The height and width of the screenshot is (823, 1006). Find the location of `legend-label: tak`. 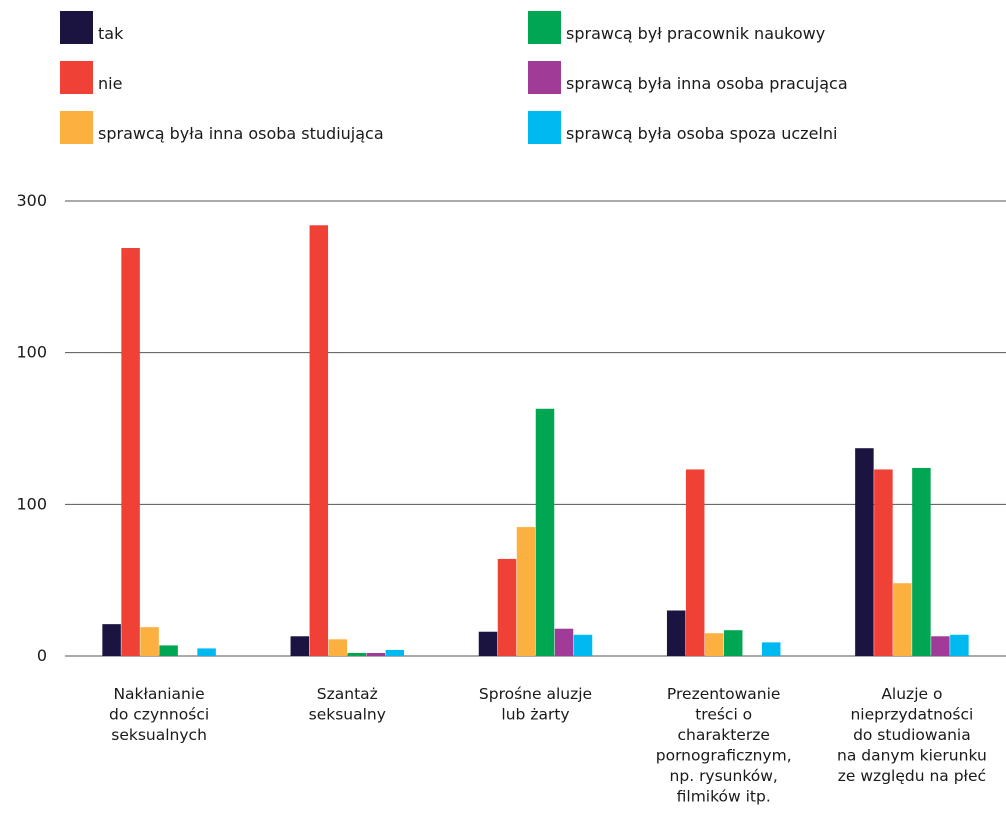

legend-label: tak is located at coordinates (111, 33).